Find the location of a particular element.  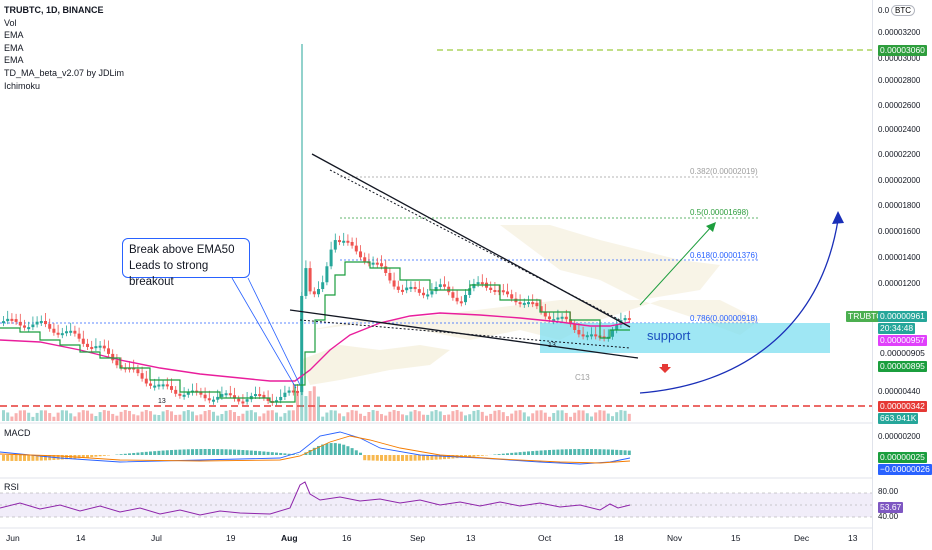

rsi-label: RSI is located at coordinates (12, 487).